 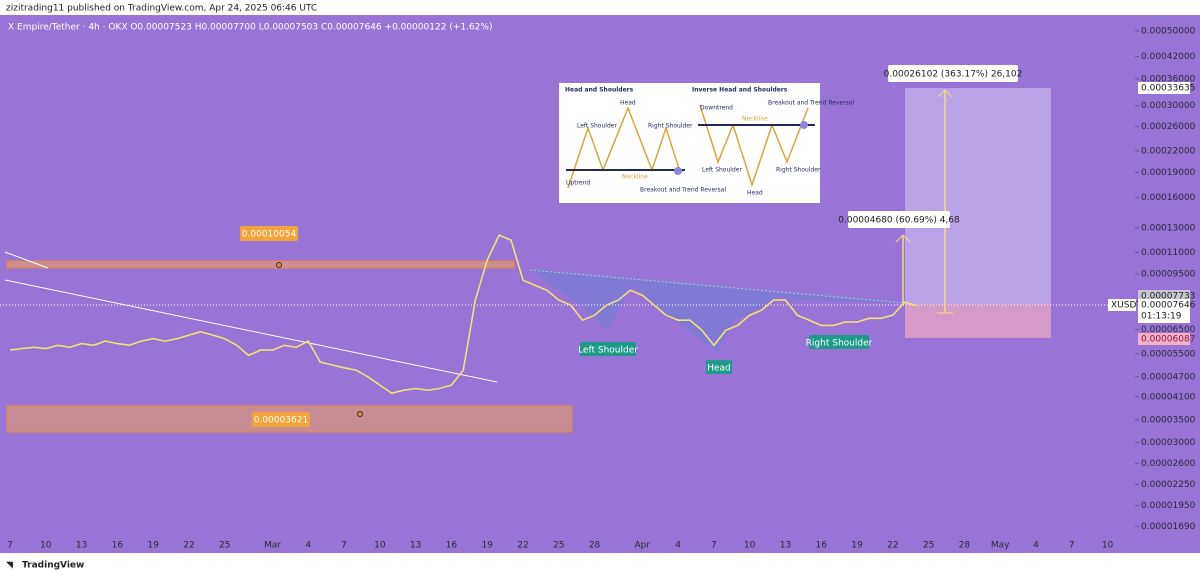 I want to click on y-tick-label: 0.00019000, so click(x=1168, y=173).